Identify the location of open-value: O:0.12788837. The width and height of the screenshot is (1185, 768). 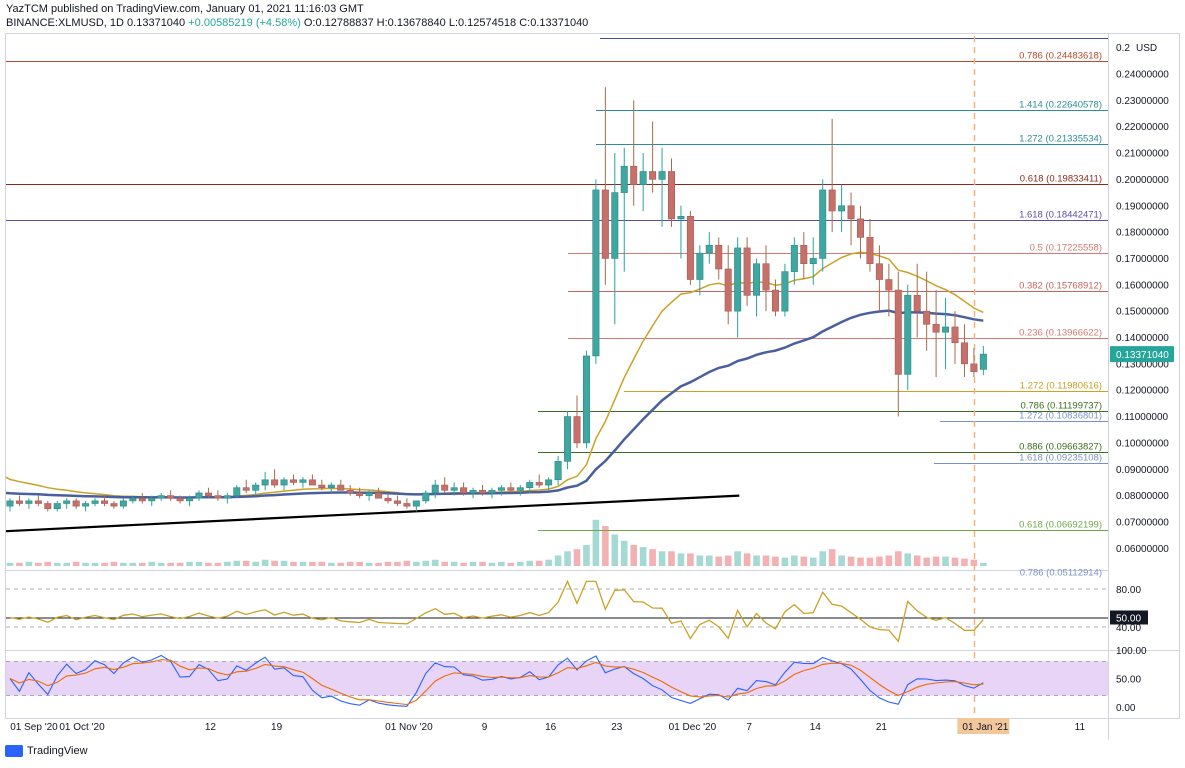
(338, 23).